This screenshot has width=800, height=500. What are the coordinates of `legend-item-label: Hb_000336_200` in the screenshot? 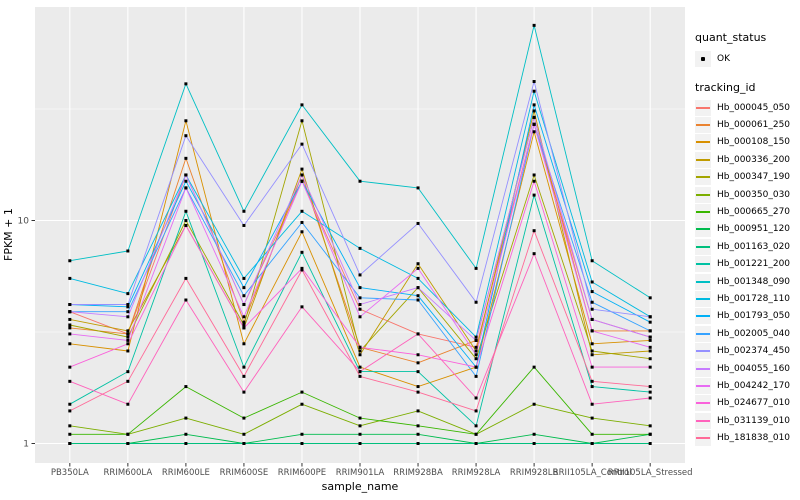 It's located at (754, 159).